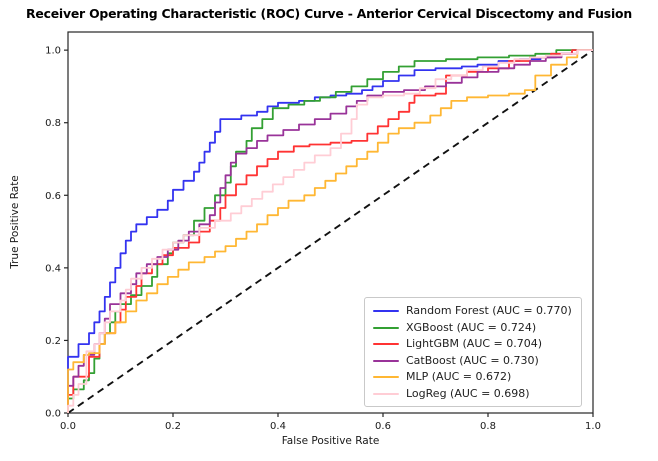 The height and width of the screenshot is (461, 658). I want to click on legend-item-random-forest: Random Forest (AUC = 0.770), so click(472, 311).